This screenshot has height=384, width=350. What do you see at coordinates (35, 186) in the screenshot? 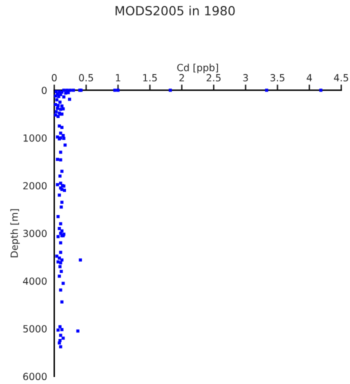
I see `y-tick-label: 2000` at bounding box center [35, 186].